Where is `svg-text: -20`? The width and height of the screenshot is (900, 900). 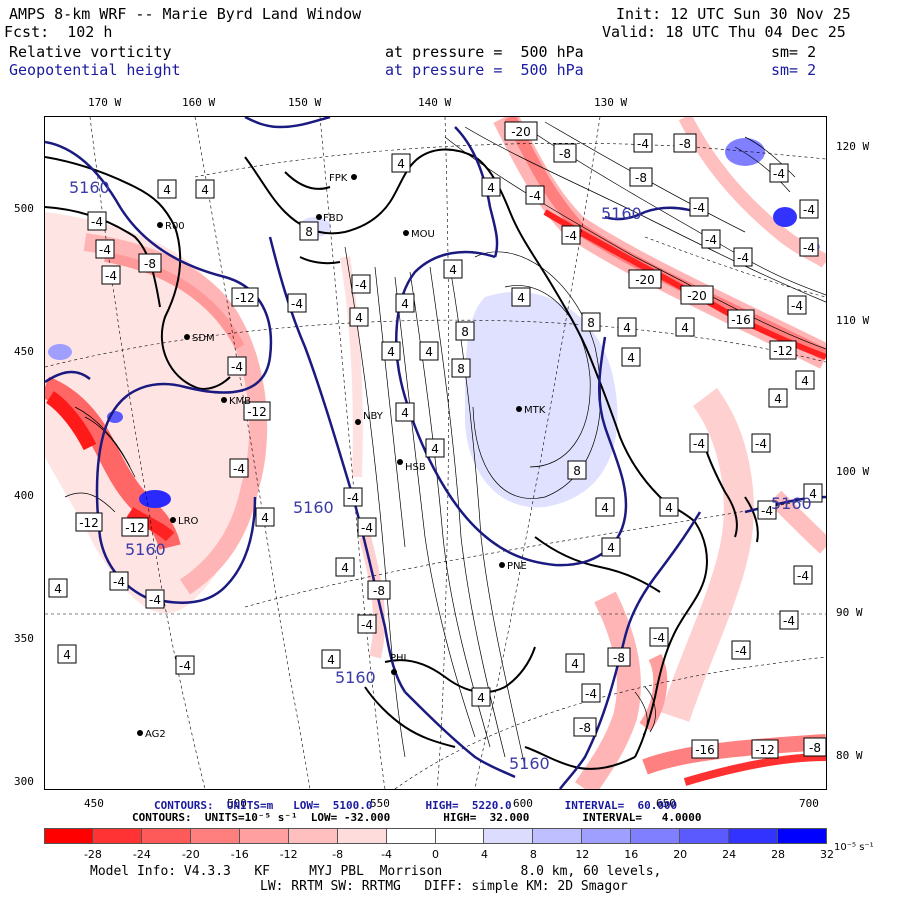 svg-text: -20 is located at coordinates (645, 280).